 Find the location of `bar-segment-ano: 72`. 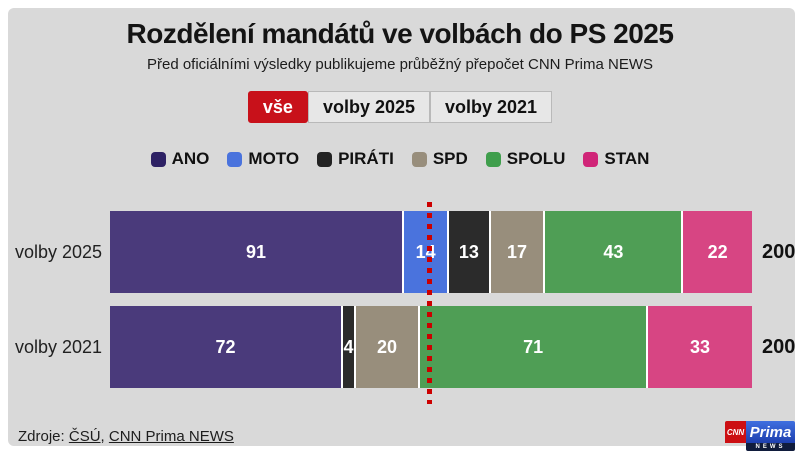

bar-segment-ano: 72 is located at coordinates (226, 347).